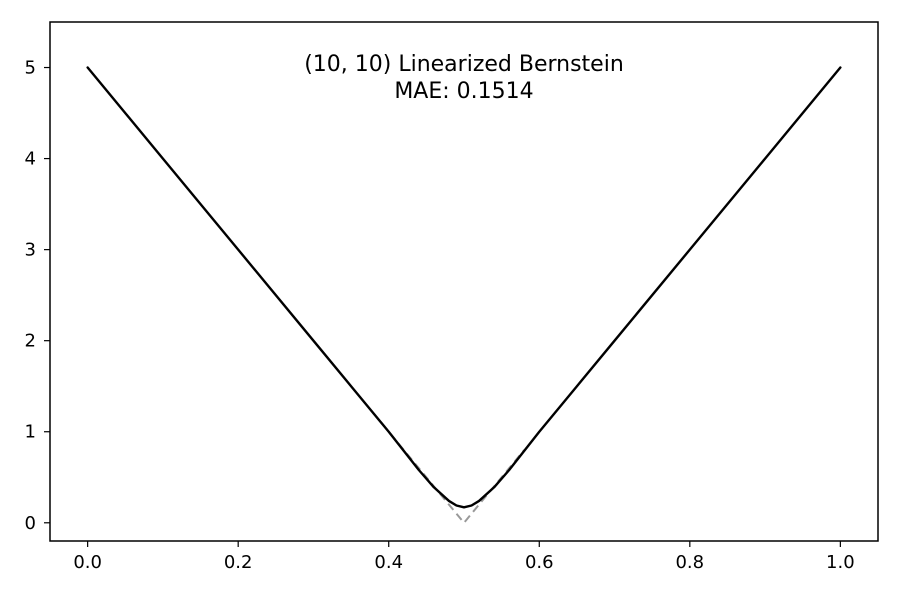 The height and width of the screenshot is (600, 900). What do you see at coordinates (30, 250) in the screenshot?
I see `y-tick-label: 3` at bounding box center [30, 250].